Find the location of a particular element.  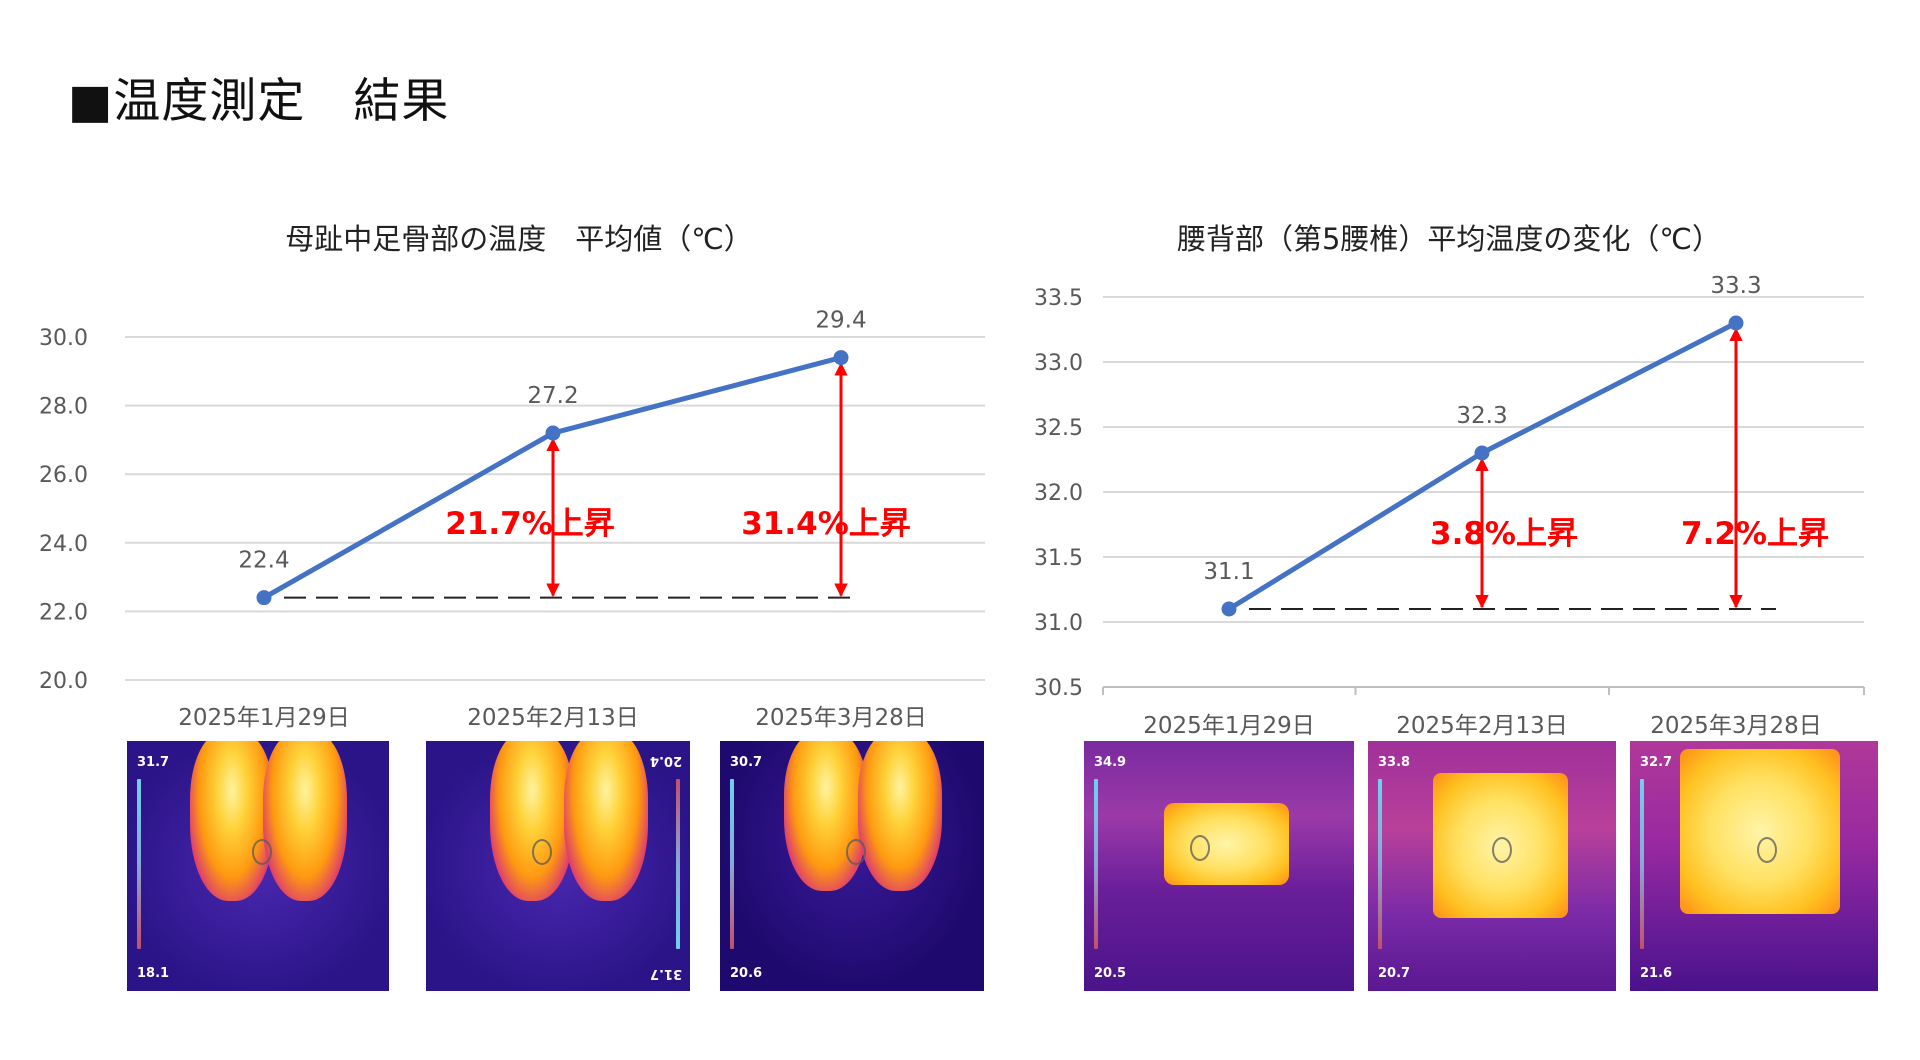

y-tick-label: 33.5 is located at coordinates (1058, 298).